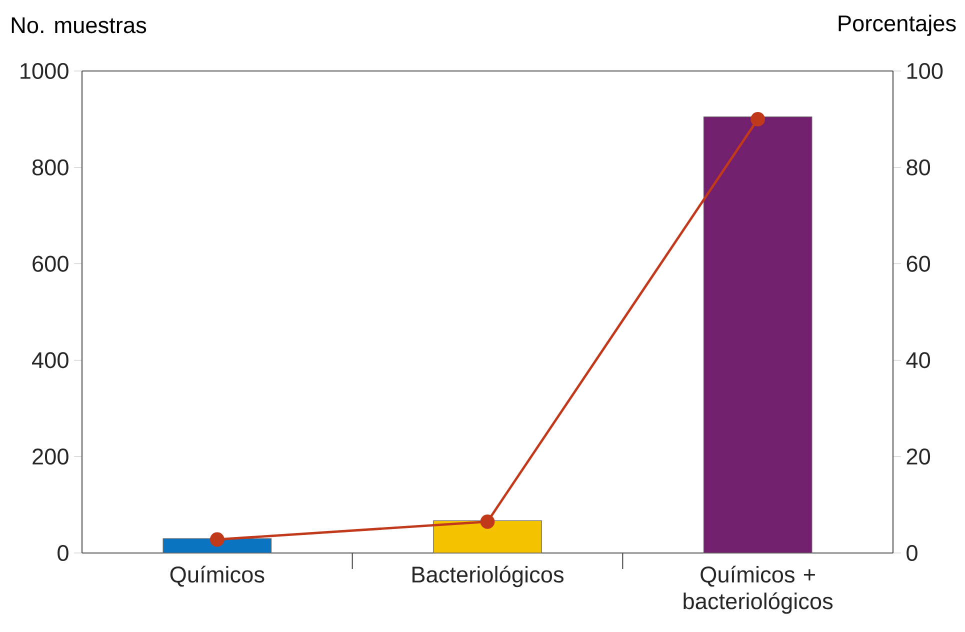  Describe the element at coordinates (758, 590) in the screenshot. I see `x-tick-label: Químicos + bacteriológicos` at that location.